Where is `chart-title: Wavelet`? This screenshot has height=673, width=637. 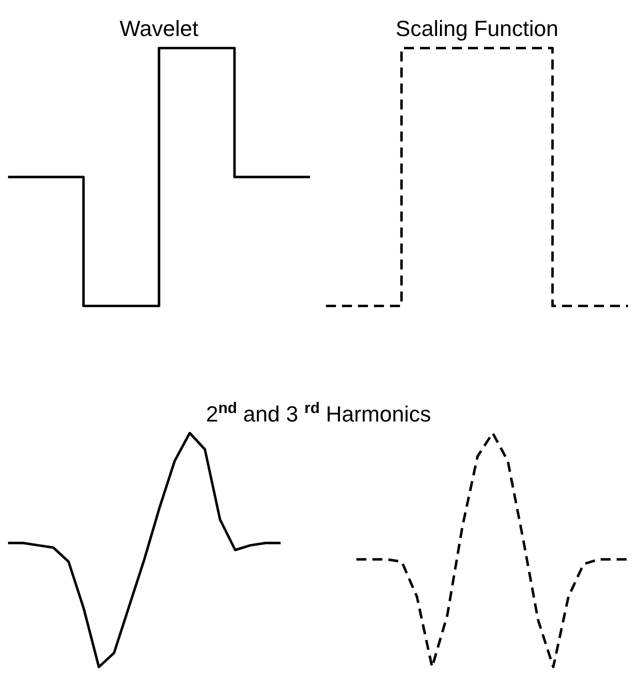 chart-title: Wavelet is located at coordinates (159, 29).